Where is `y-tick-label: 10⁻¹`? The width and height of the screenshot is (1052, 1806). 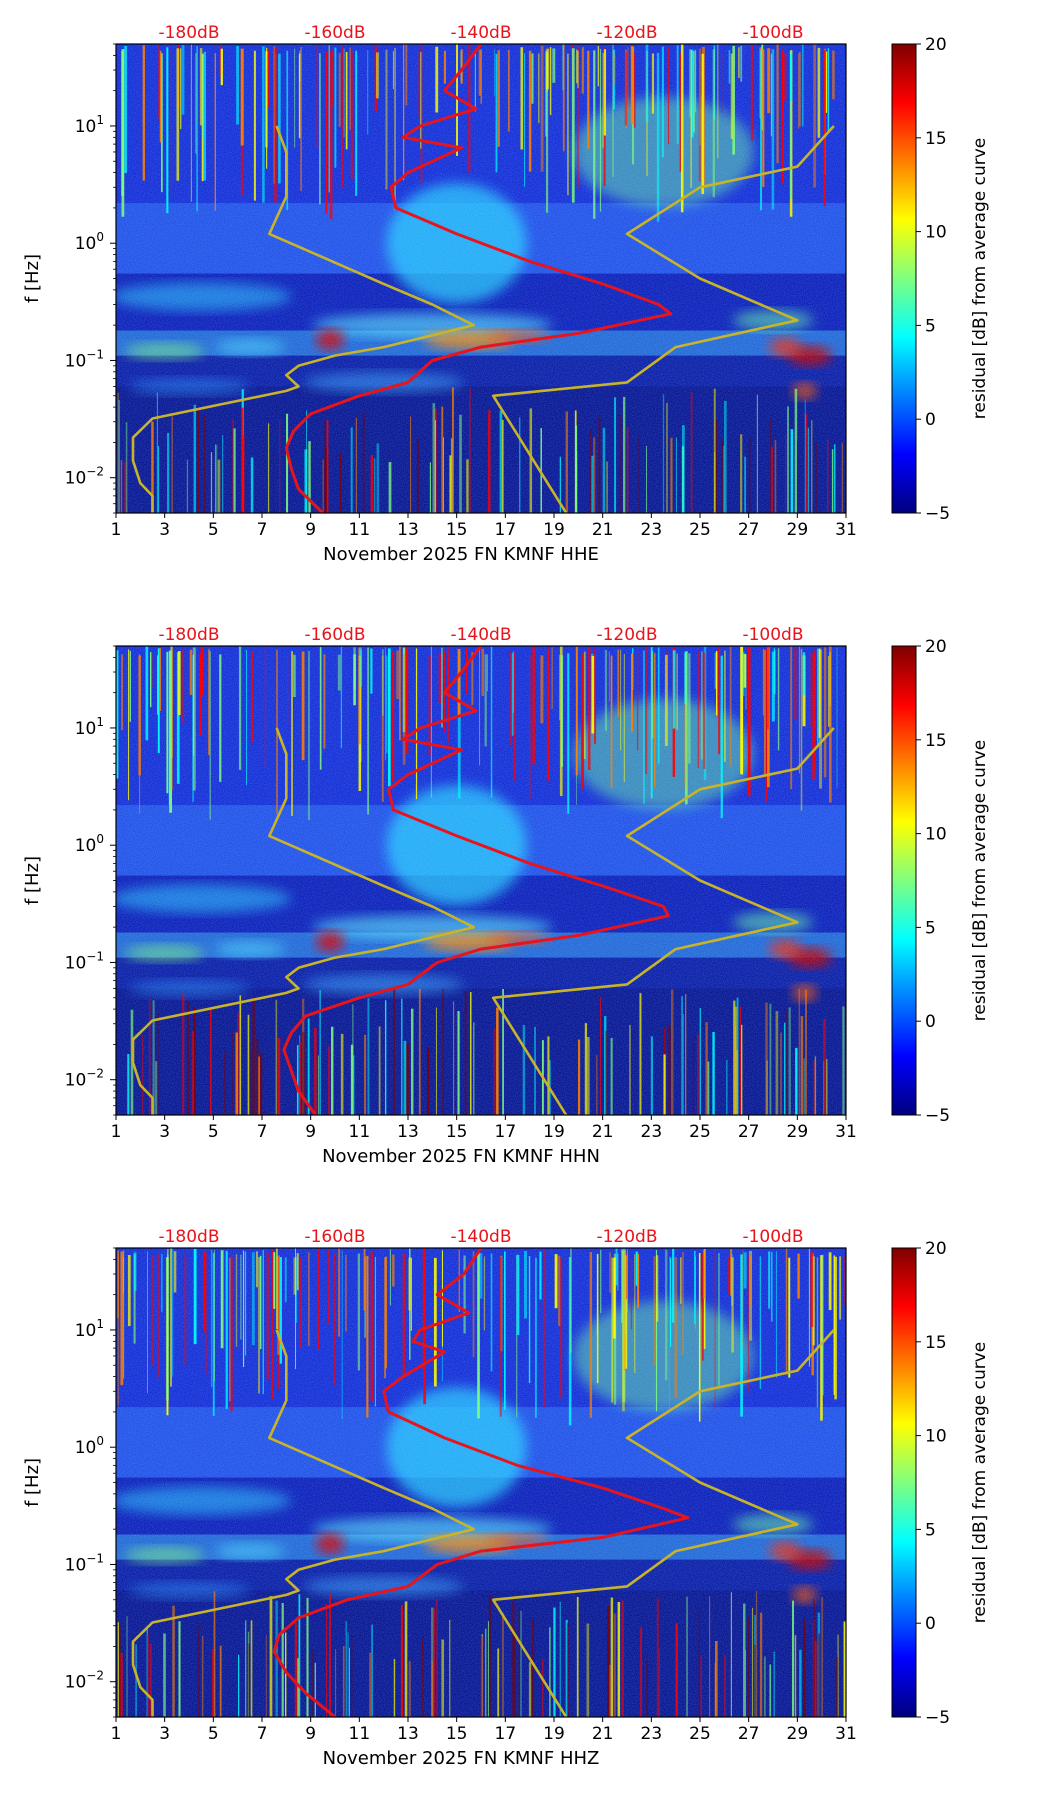
y-tick-label: 10⁻¹ is located at coordinates (84, 359).